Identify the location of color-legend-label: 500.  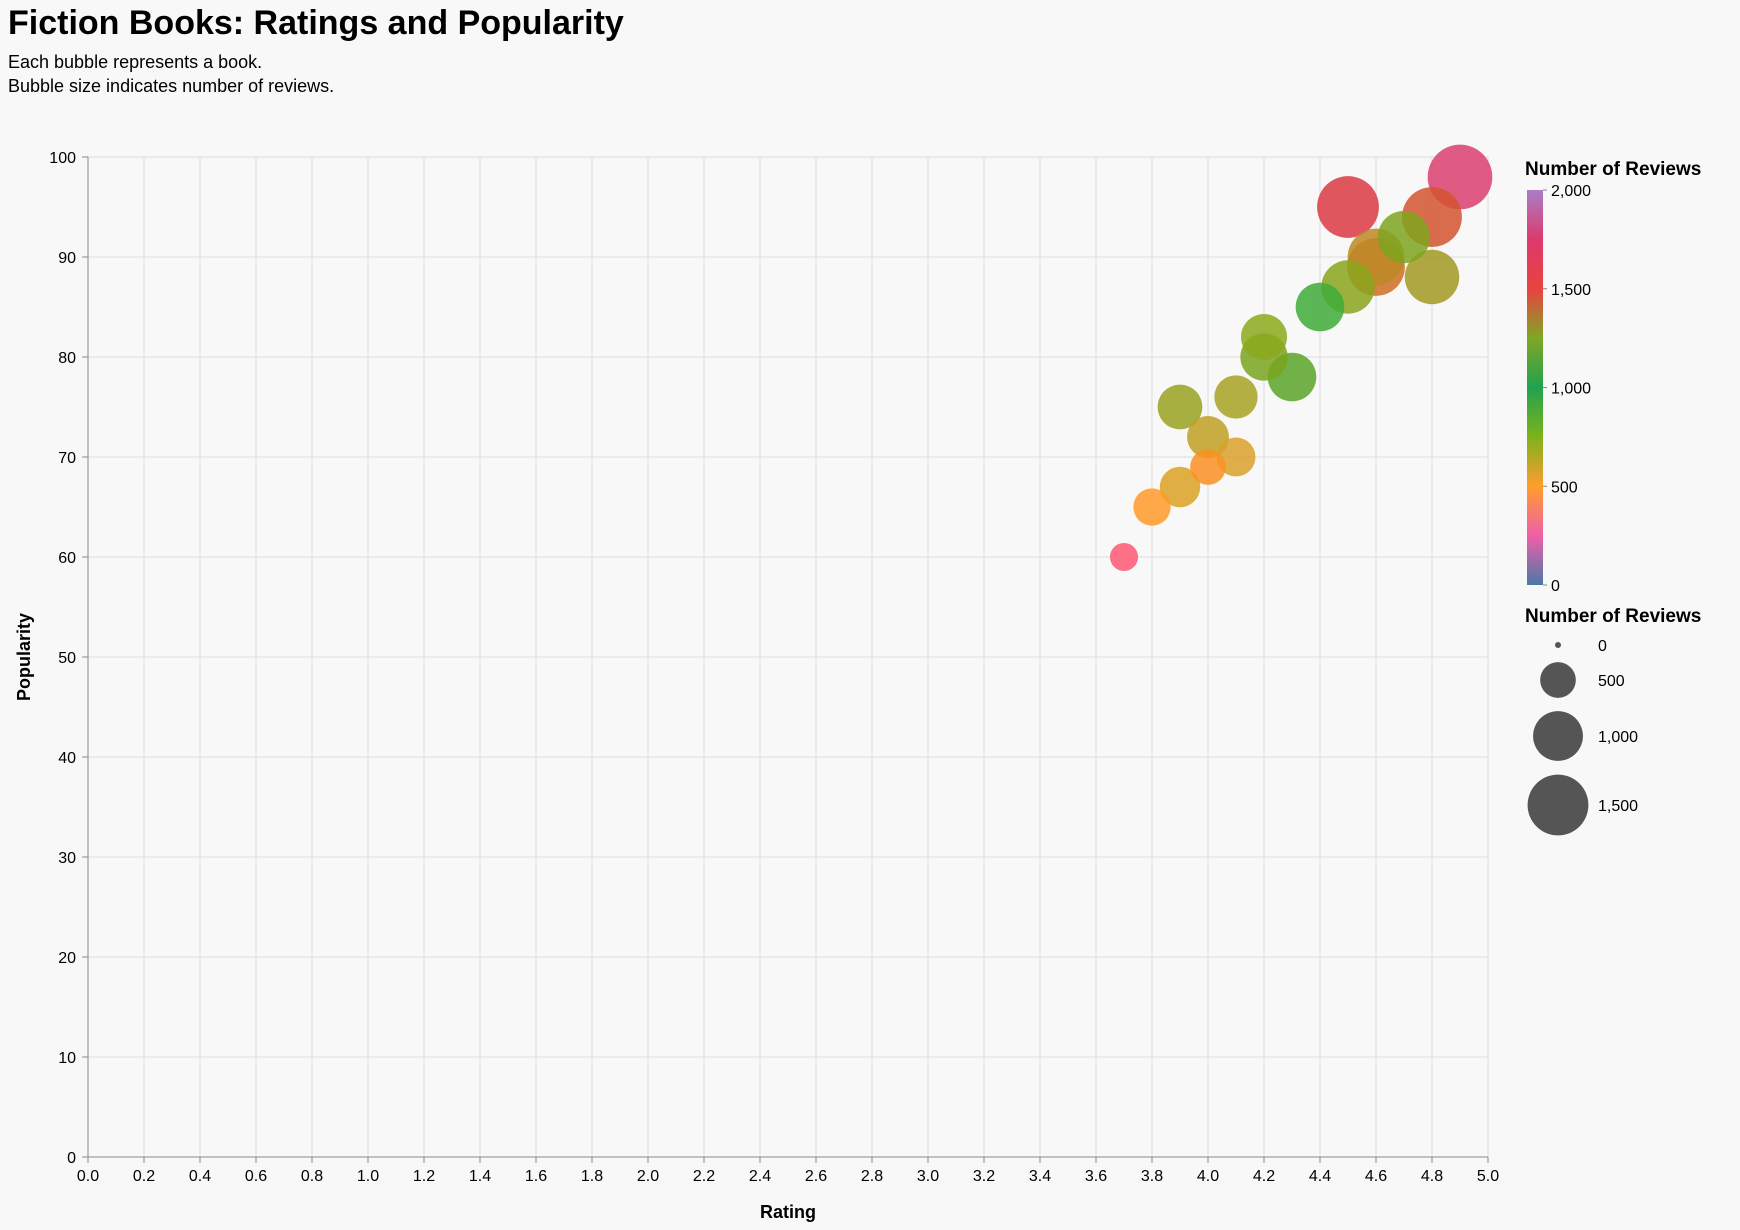
(1564, 487).